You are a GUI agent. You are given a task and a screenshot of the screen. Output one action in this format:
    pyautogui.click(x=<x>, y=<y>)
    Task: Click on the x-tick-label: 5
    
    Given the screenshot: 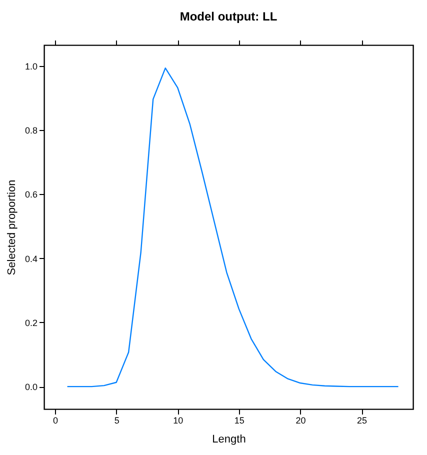 What is the action you would take?
    pyautogui.click(x=117, y=421)
    